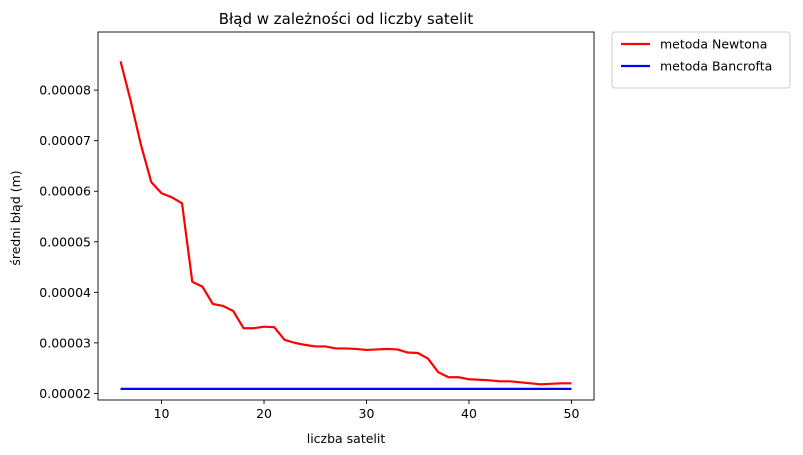 This screenshot has width=803, height=455. What do you see at coordinates (716, 66) in the screenshot?
I see `legend-label-1: metoda Bancrofta` at bounding box center [716, 66].